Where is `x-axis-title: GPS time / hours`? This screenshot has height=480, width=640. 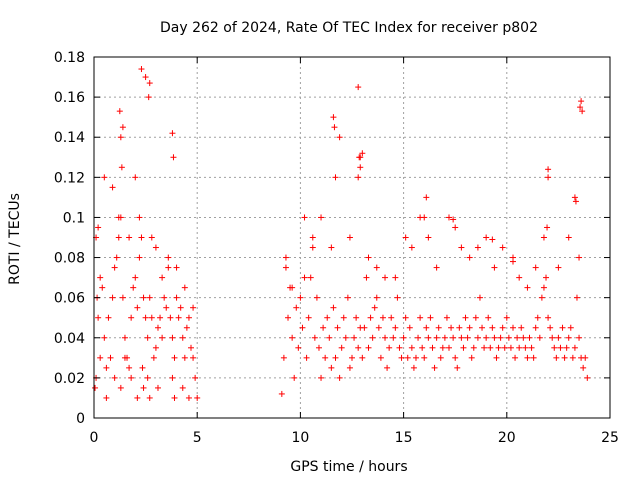
x-axis-title: GPS time / hours is located at coordinates (348, 467).